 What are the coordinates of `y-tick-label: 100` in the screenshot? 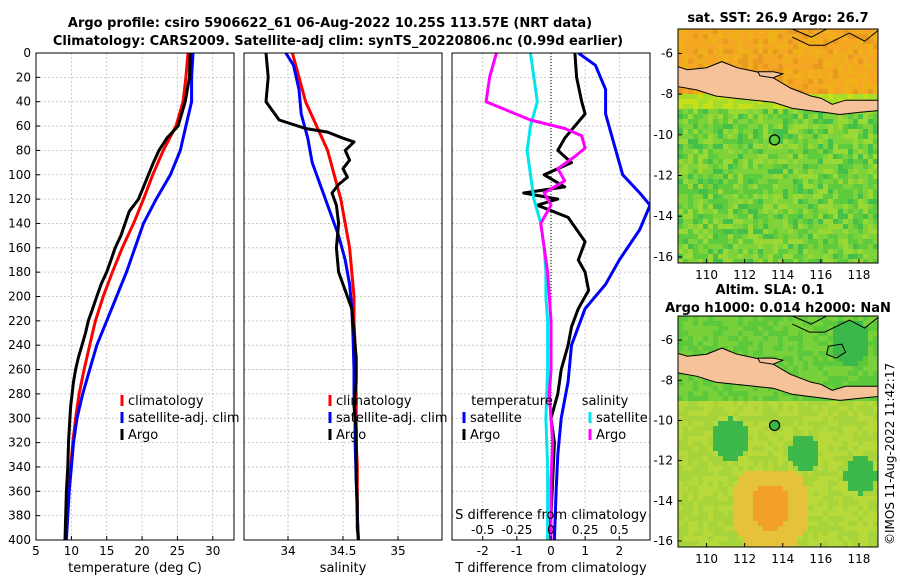 It's located at (19, 175).